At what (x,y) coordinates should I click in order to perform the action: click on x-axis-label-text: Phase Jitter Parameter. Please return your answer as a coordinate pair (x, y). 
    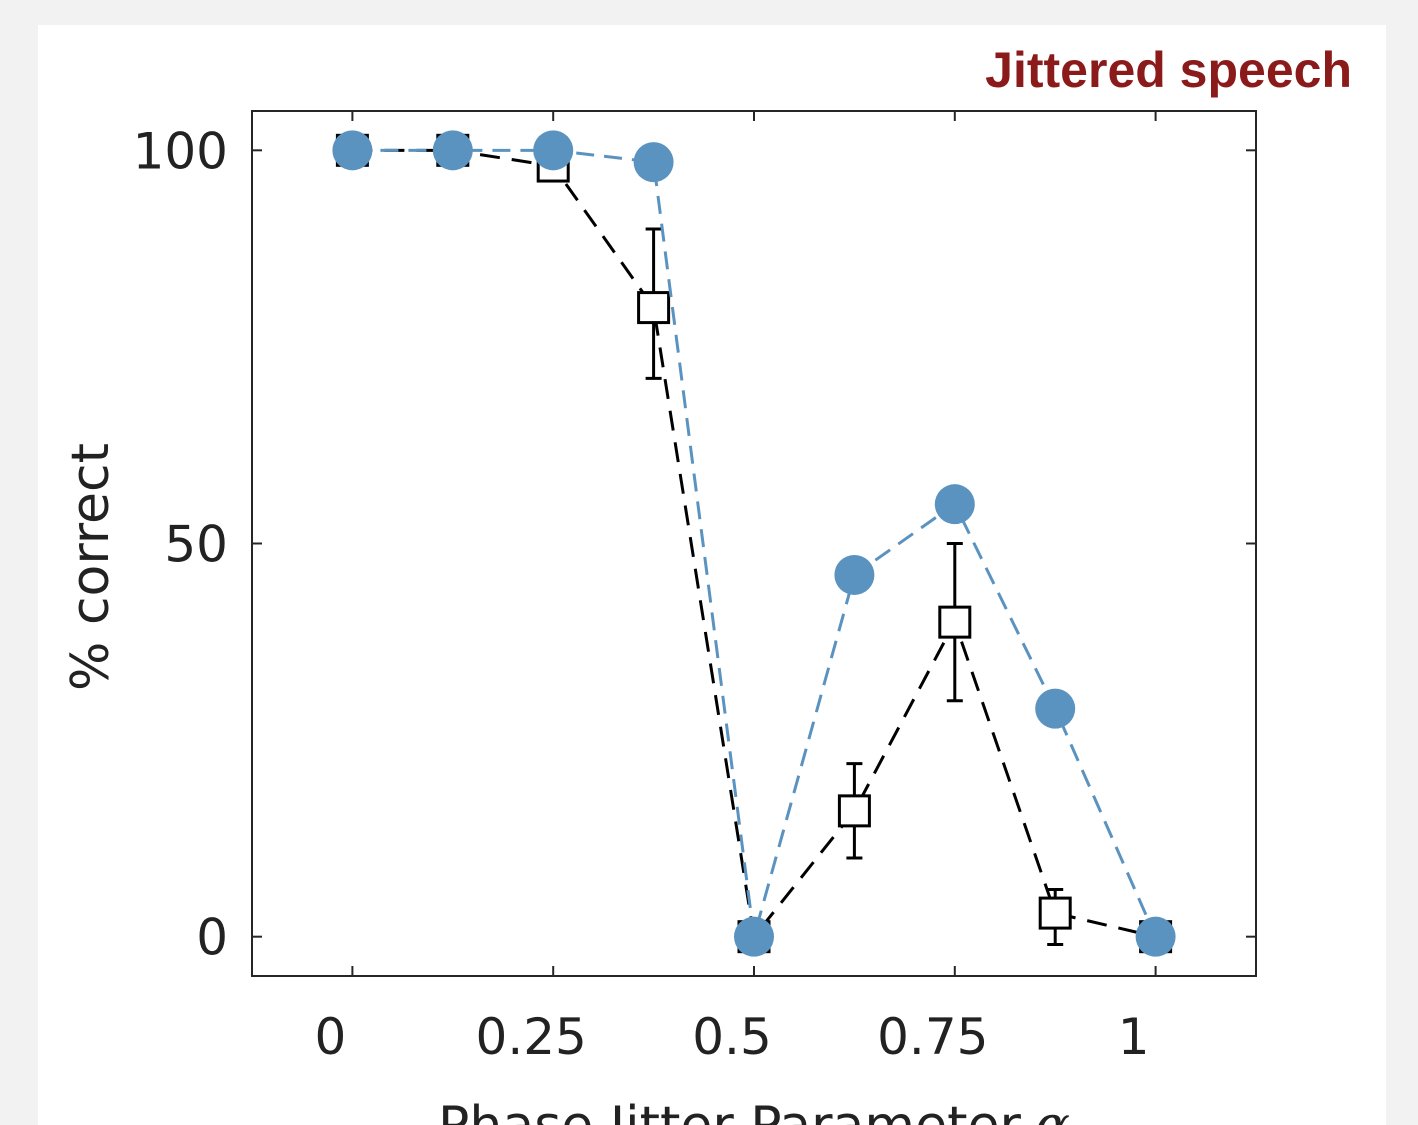
    Looking at the image, I should click on (729, 1110).